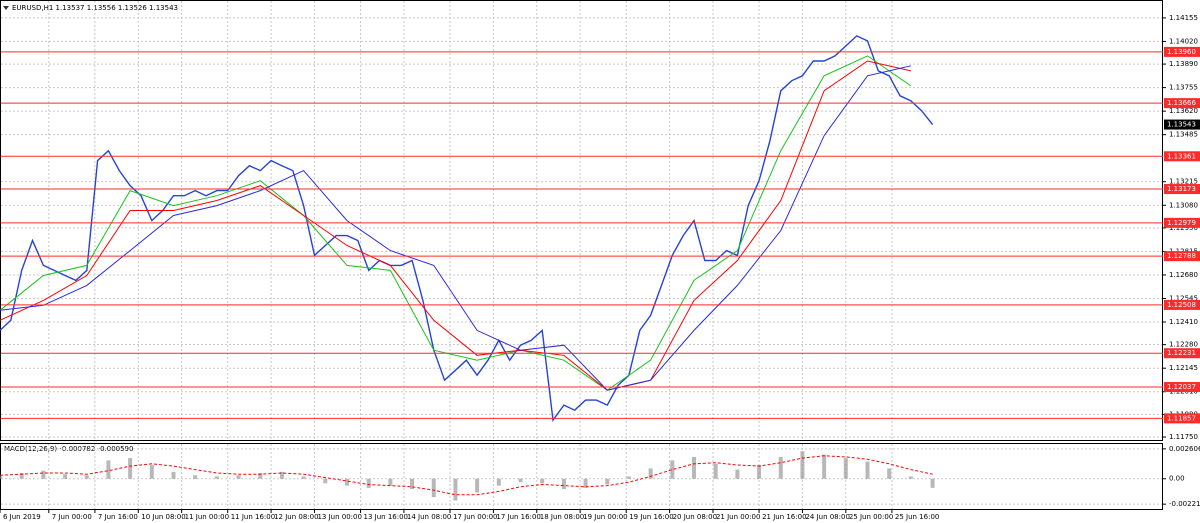 The width and height of the screenshot is (1200, 523). I want to click on level-label: 1.12788, so click(1181, 256).